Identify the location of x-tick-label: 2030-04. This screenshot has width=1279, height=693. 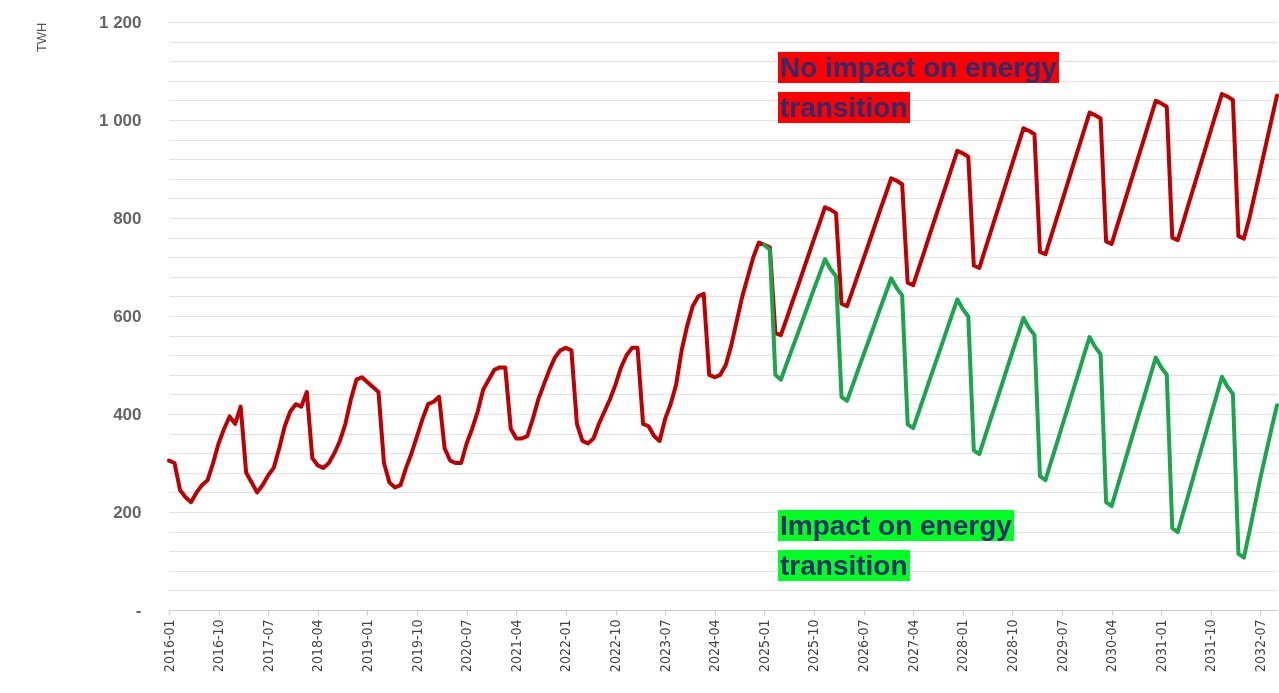
(1111, 646).